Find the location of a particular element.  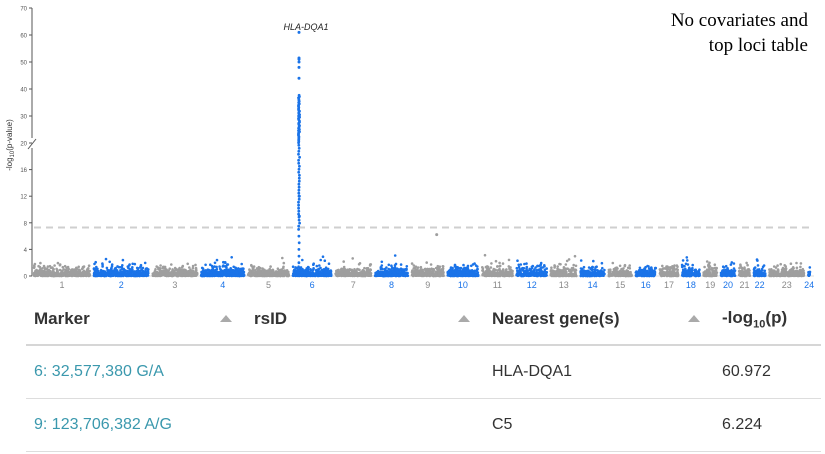

chromosome-16-points is located at coordinates (646, 271).